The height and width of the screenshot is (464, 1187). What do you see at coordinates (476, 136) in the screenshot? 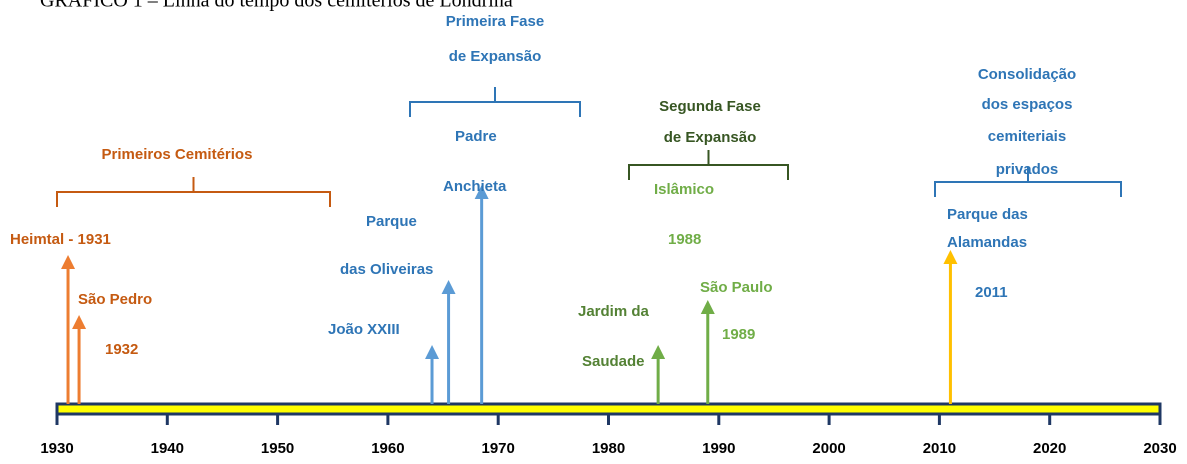
I see `event-label: Padre` at bounding box center [476, 136].